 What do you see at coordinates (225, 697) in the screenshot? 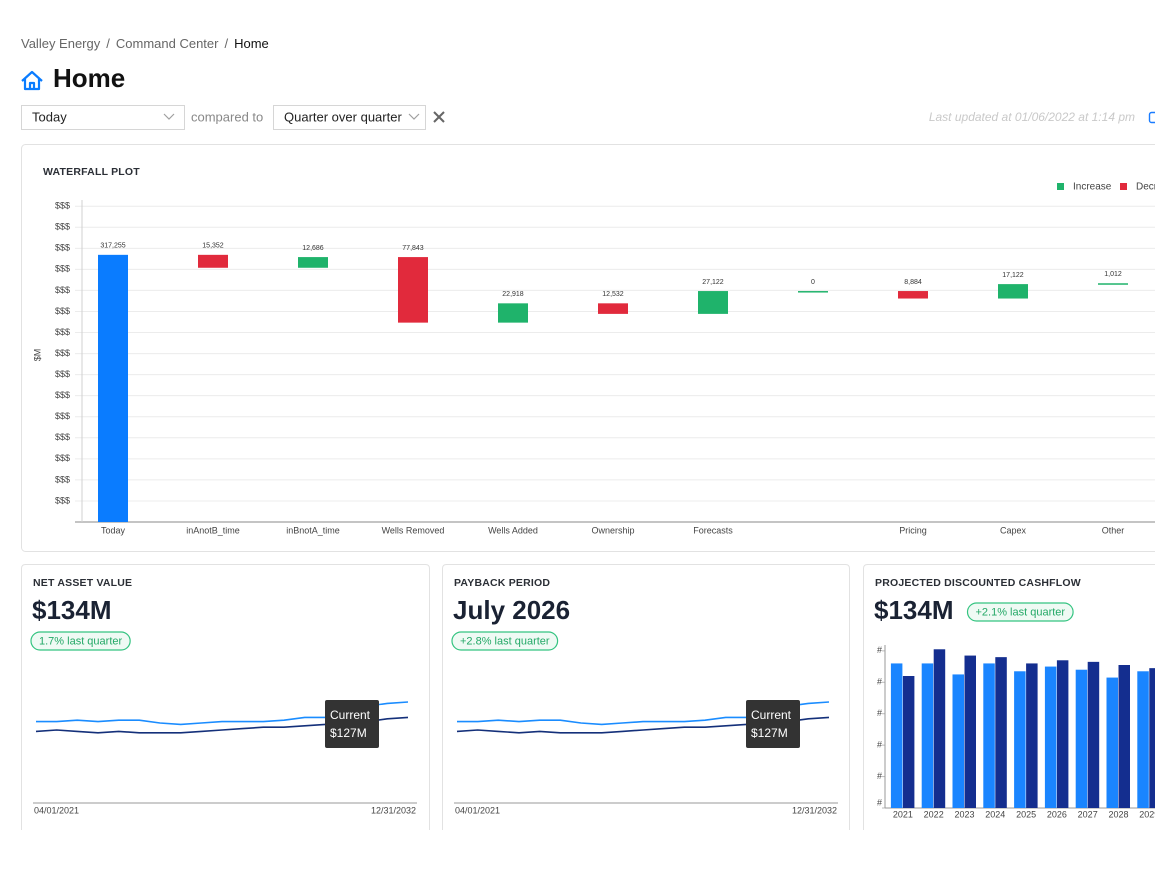
I see `card` at bounding box center [225, 697].